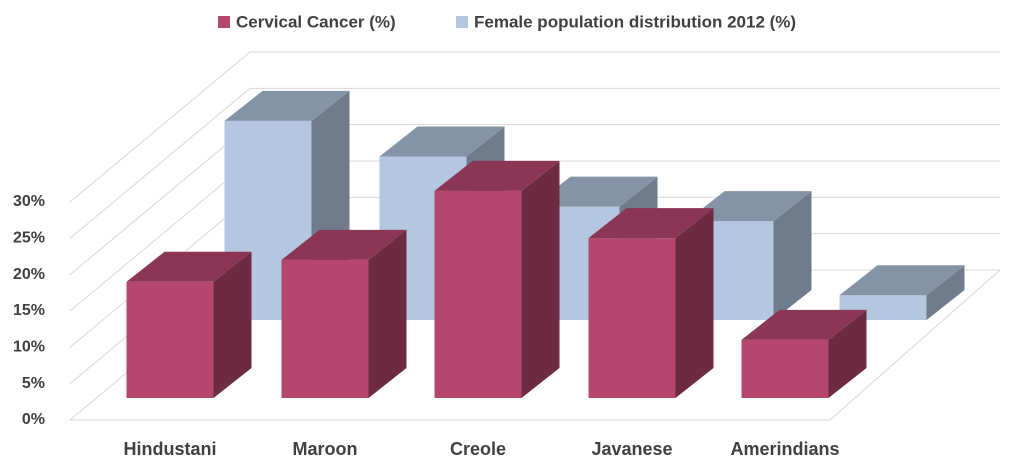 Image resolution: width=1017 pixels, height=465 pixels. I want to click on y-tick-label: 15%, so click(29, 310).